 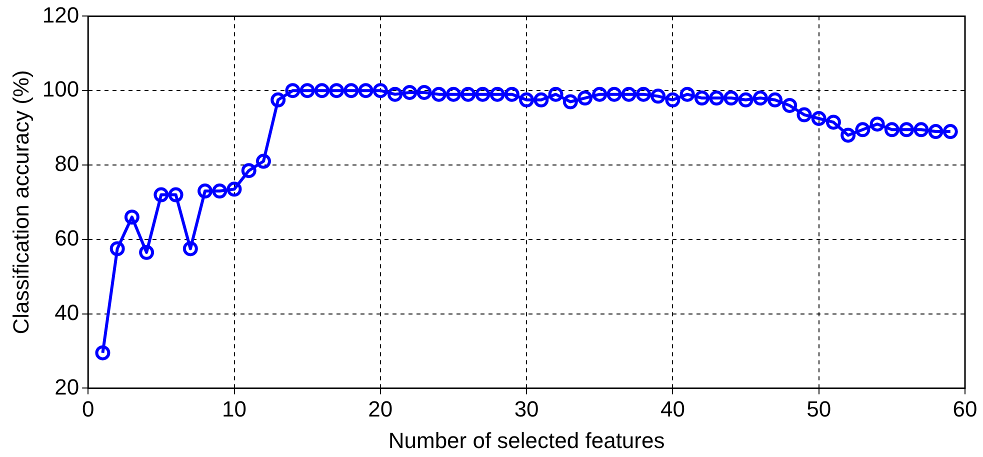 I want to click on x-tick-label: 10, so click(x=234, y=409).